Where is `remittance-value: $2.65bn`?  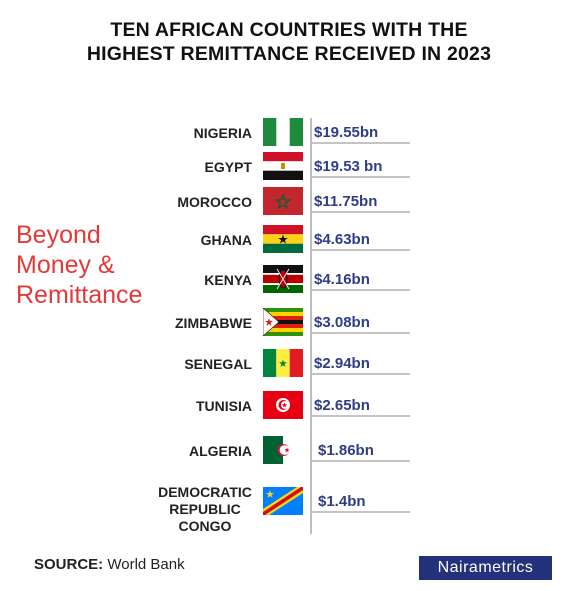 remittance-value: $2.65bn is located at coordinates (342, 405).